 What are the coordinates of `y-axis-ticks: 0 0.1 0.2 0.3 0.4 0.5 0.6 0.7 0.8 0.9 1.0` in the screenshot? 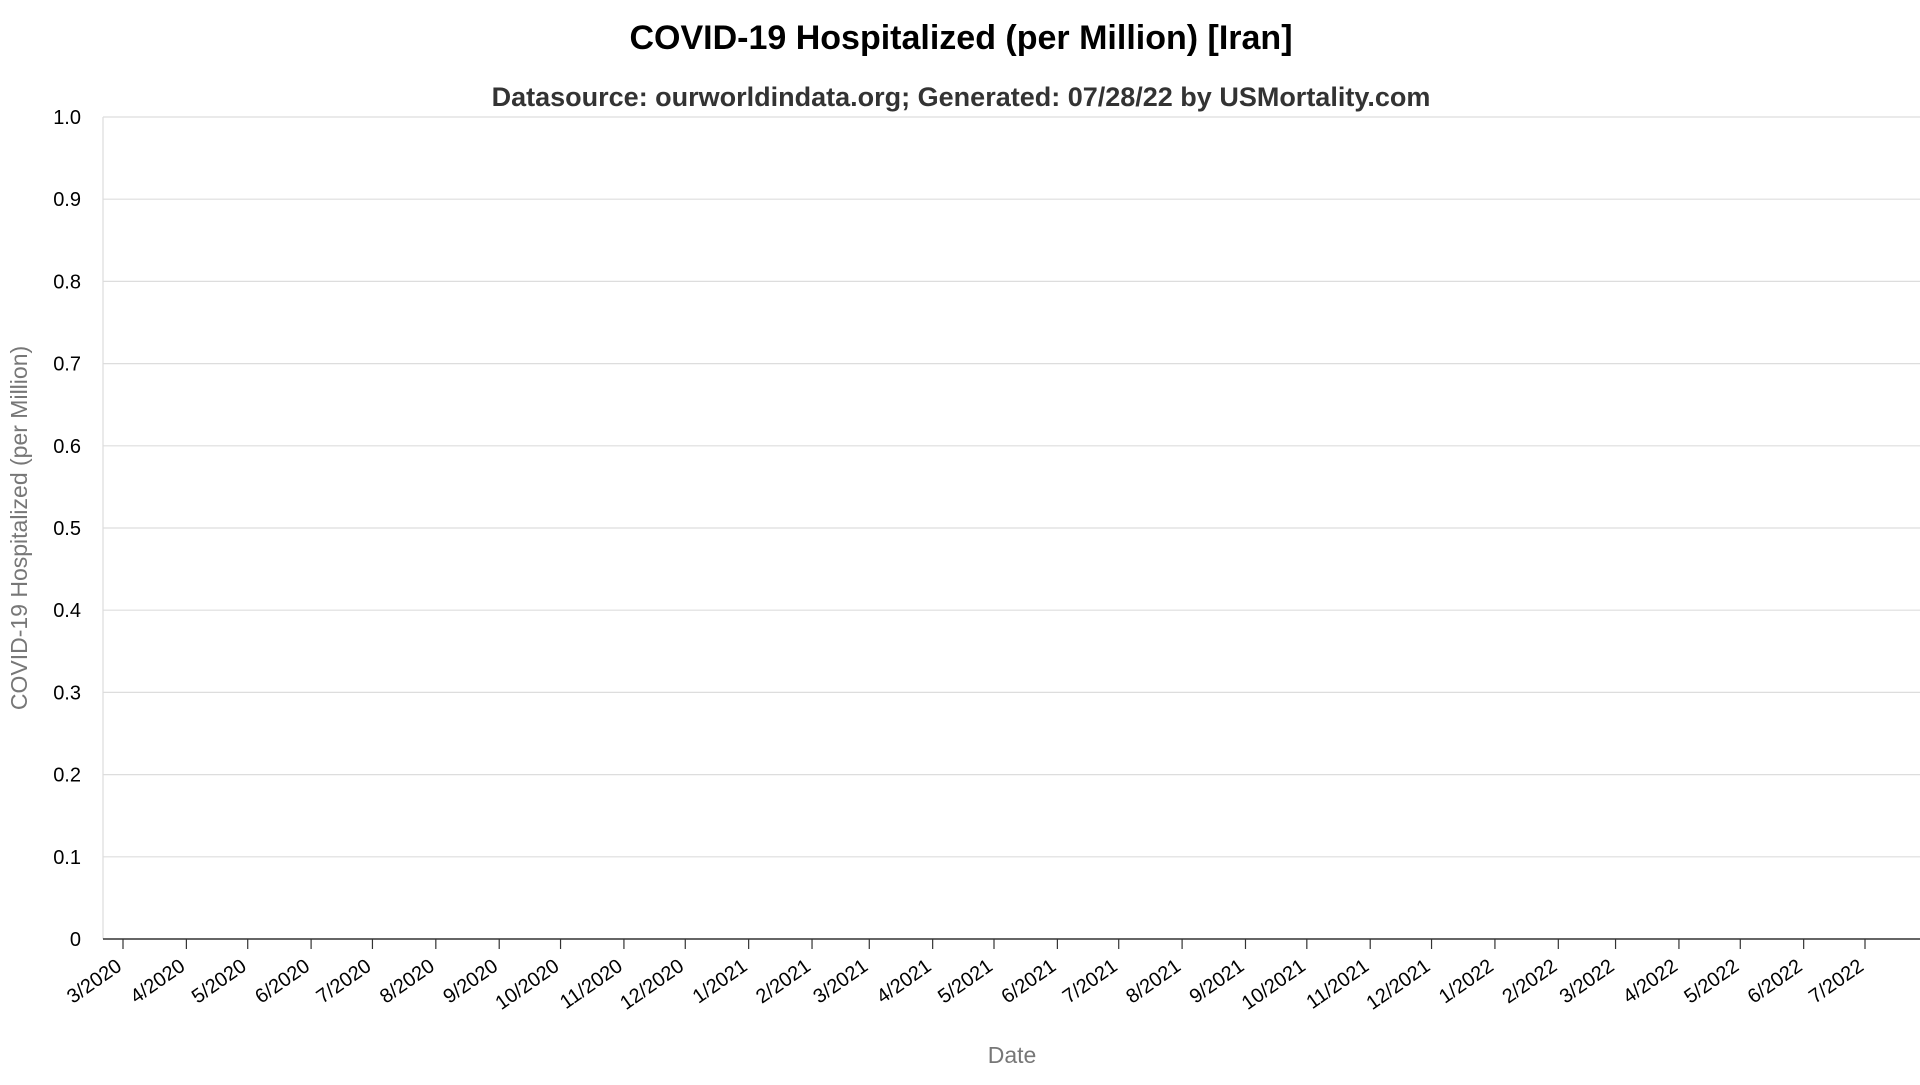 It's located at (67, 529).